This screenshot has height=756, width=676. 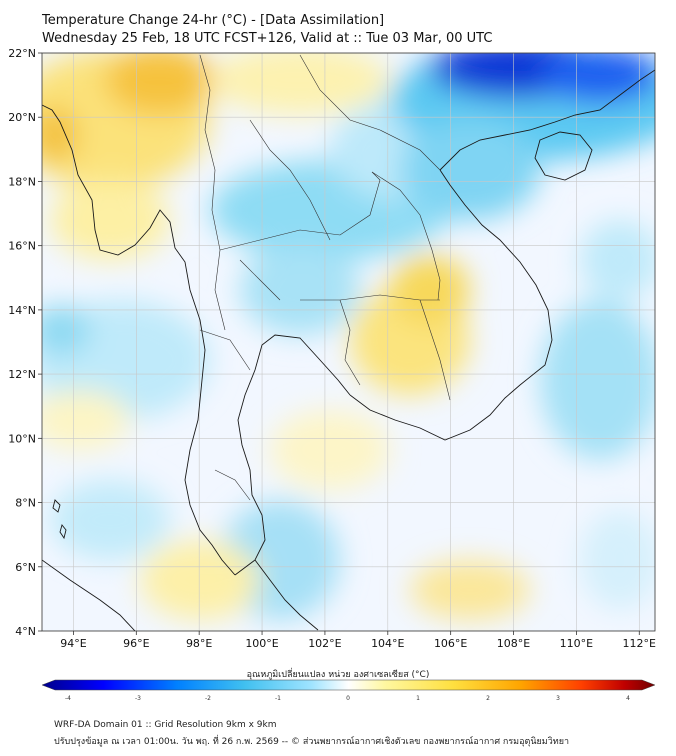 I want to click on colorbar-tick-label: 4, so click(x=628, y=698).